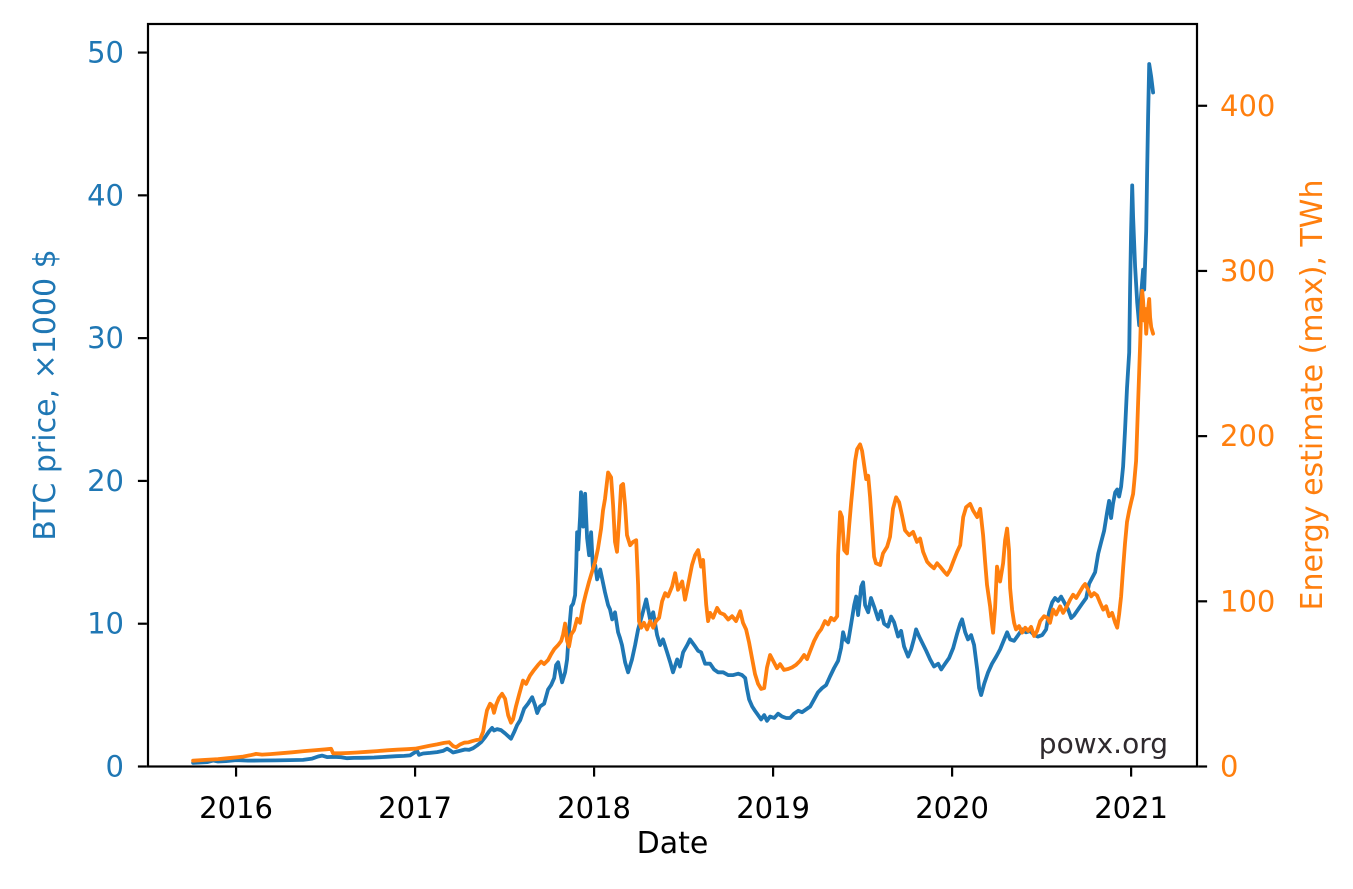 The image size is (1353, 889). What do you see at coordinates (1131, 808) in the screenshot?
I see `x-tick-label: 2021` at bounding box center [1131, 808].